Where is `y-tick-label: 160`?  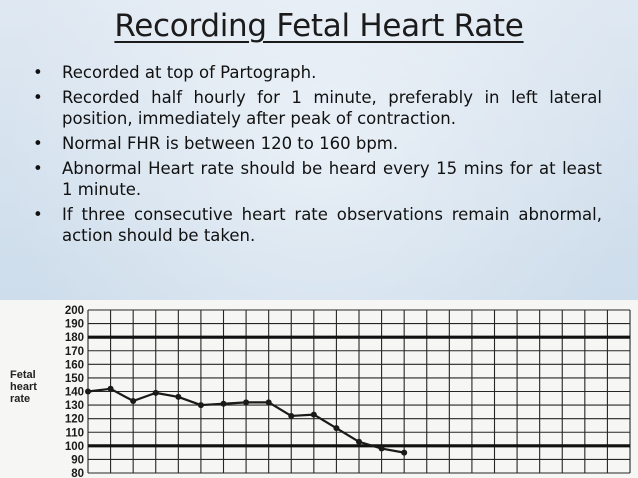
y-tick-label: 160 is located at coordinates (74, 365).